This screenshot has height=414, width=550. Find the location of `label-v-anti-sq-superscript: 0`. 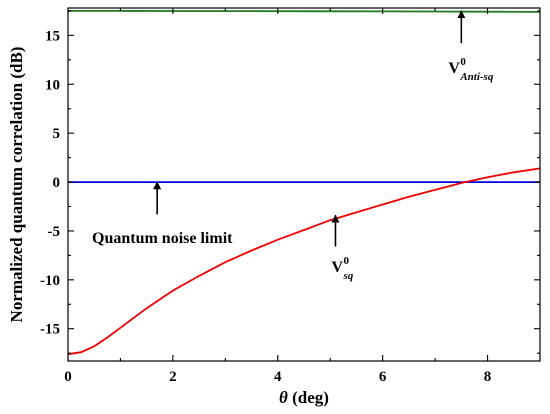

label-v-anti-sq-superscript: 0 is located at coordinates (463, 62).